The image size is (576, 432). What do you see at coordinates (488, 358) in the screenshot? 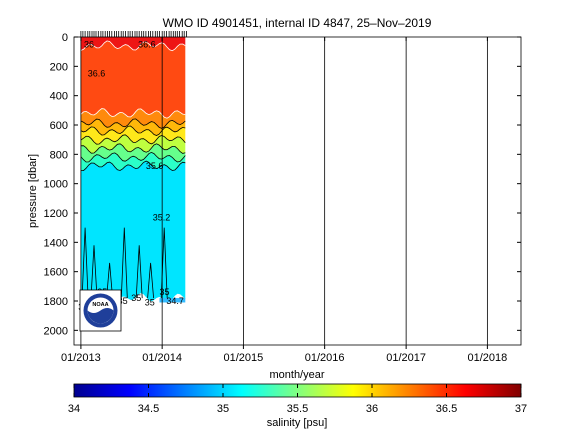
I see `x-tick-label: 01/2018` at bounding box center [488, 358].